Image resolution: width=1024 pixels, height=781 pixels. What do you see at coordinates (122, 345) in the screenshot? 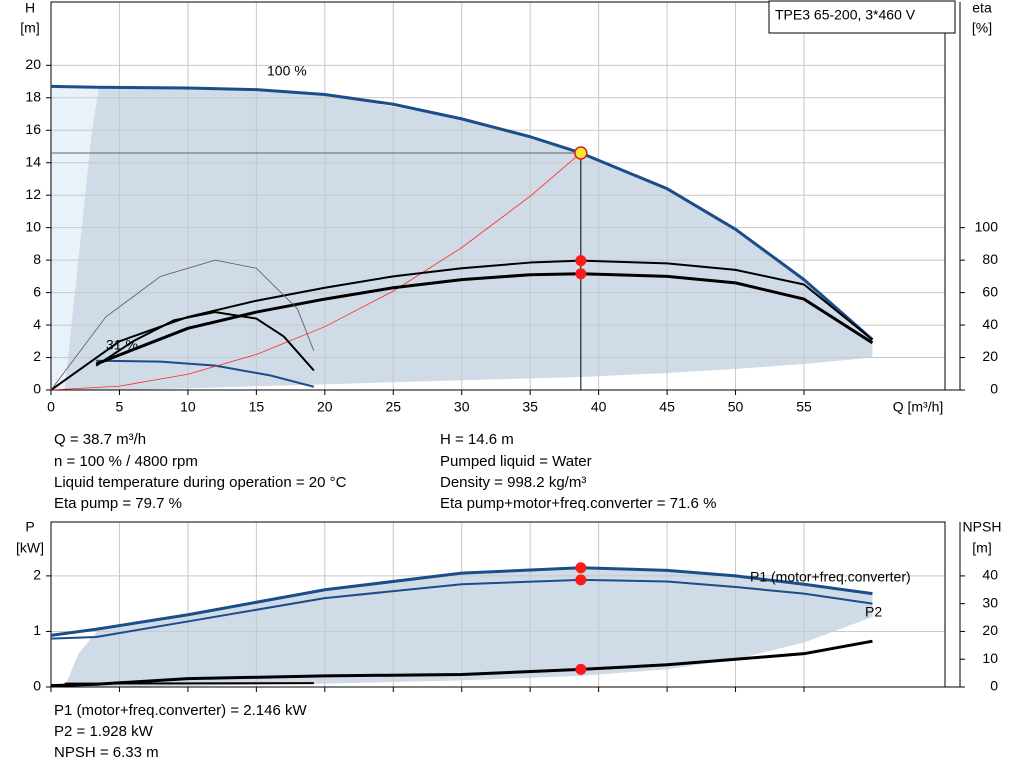
I see `curve-annotation: 31 %` at bounding box center [122, 345].